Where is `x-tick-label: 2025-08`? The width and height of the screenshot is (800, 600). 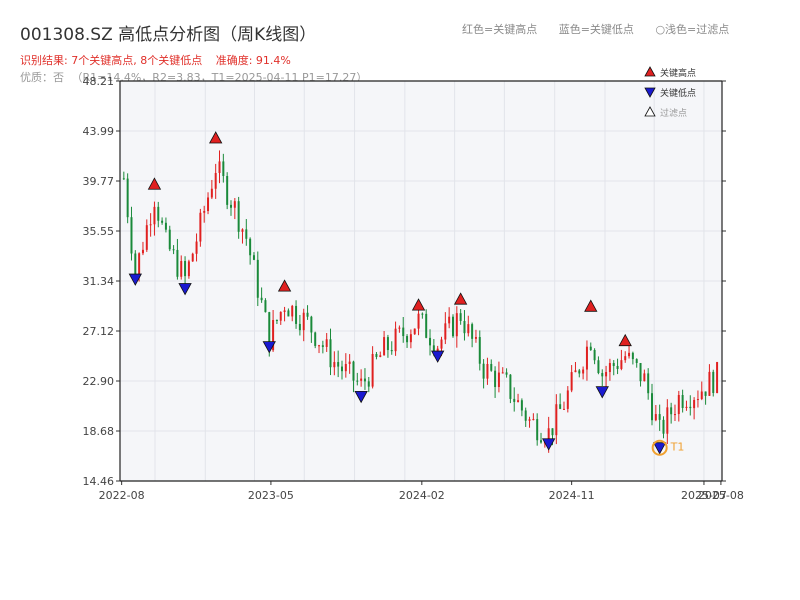
x-tick-label: 2025-08 is located at coordinates (721, 495).